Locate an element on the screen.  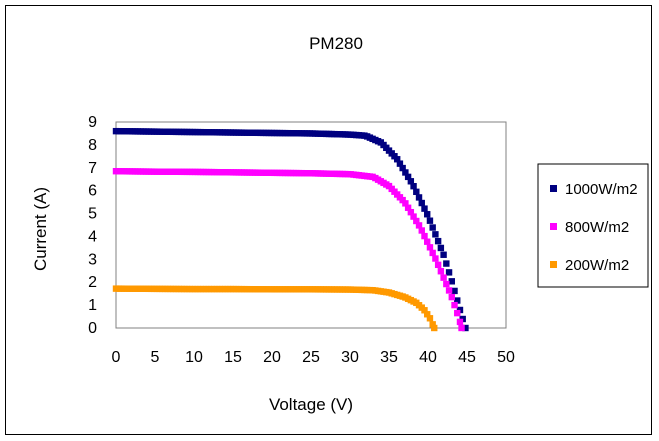
y-tick-label: 1 is located at coordinates (92, 305).